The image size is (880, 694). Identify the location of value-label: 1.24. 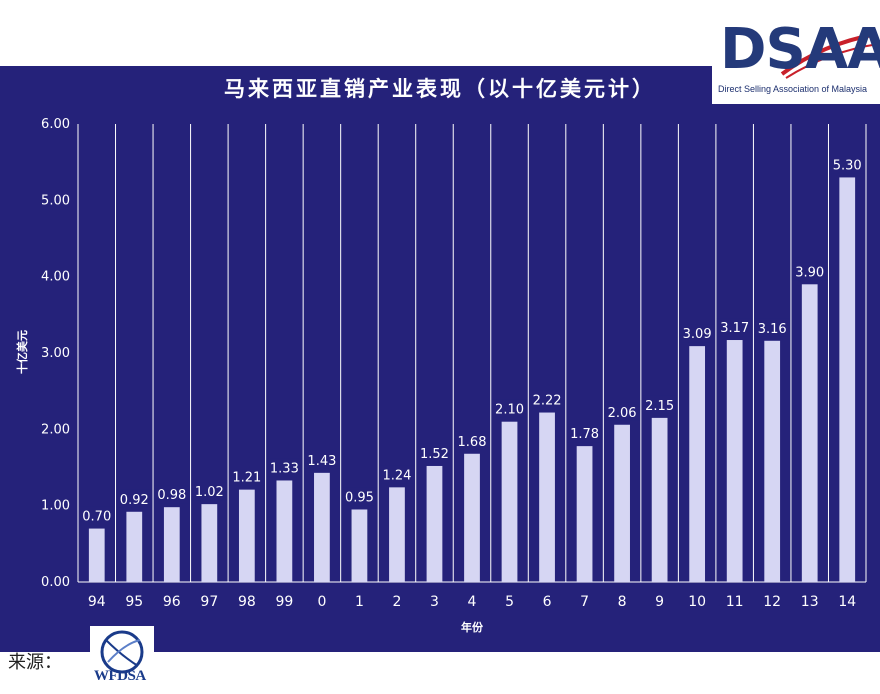
(396, 475).